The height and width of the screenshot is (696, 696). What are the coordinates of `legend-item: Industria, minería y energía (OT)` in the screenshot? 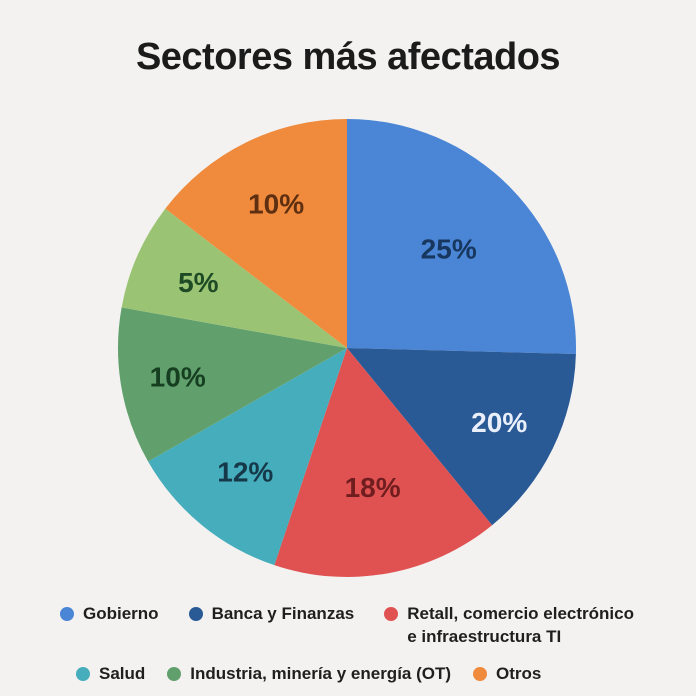 It's located at (309, 674).